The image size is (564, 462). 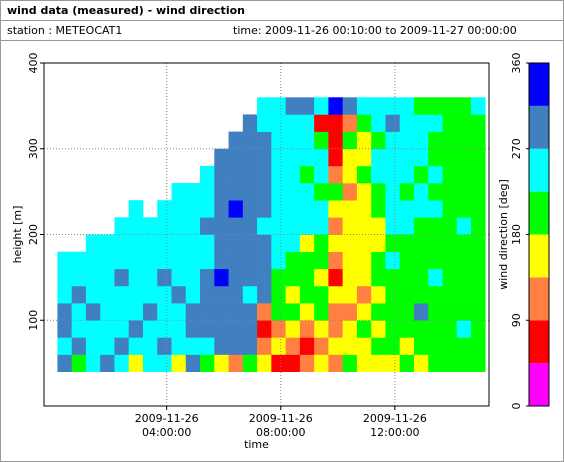 I want to click on colorbar-tick-label: 180, so click(x=516, y=234).